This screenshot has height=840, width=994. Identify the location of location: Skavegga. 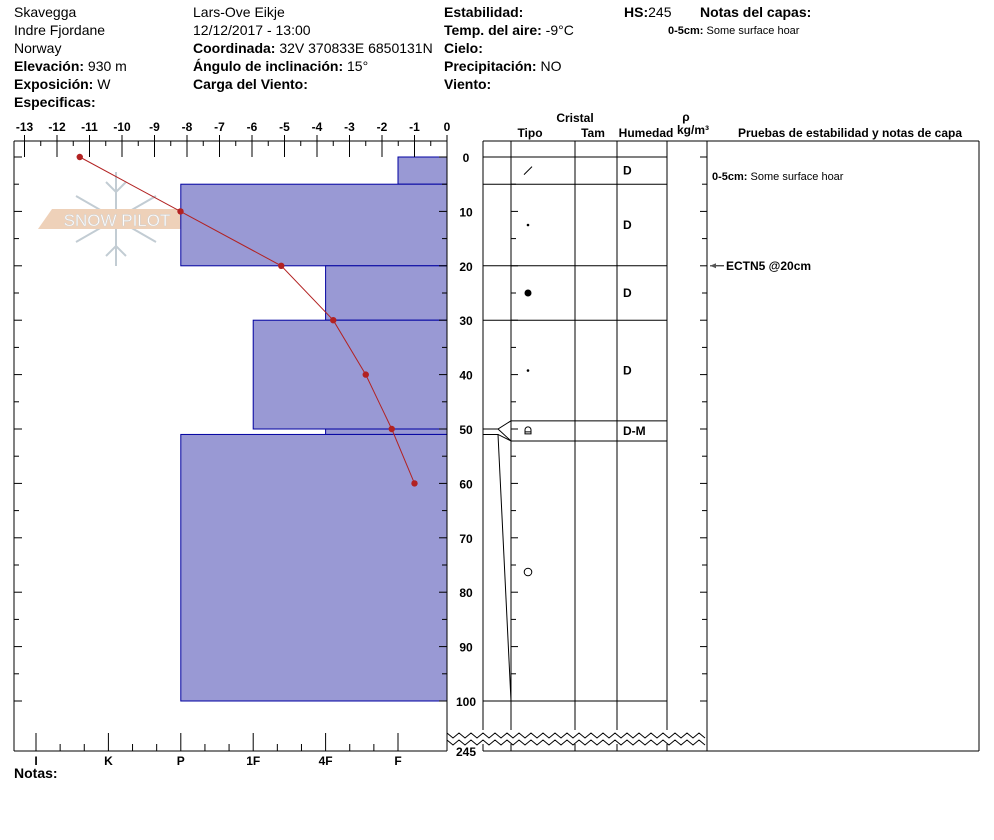
(45, 12).